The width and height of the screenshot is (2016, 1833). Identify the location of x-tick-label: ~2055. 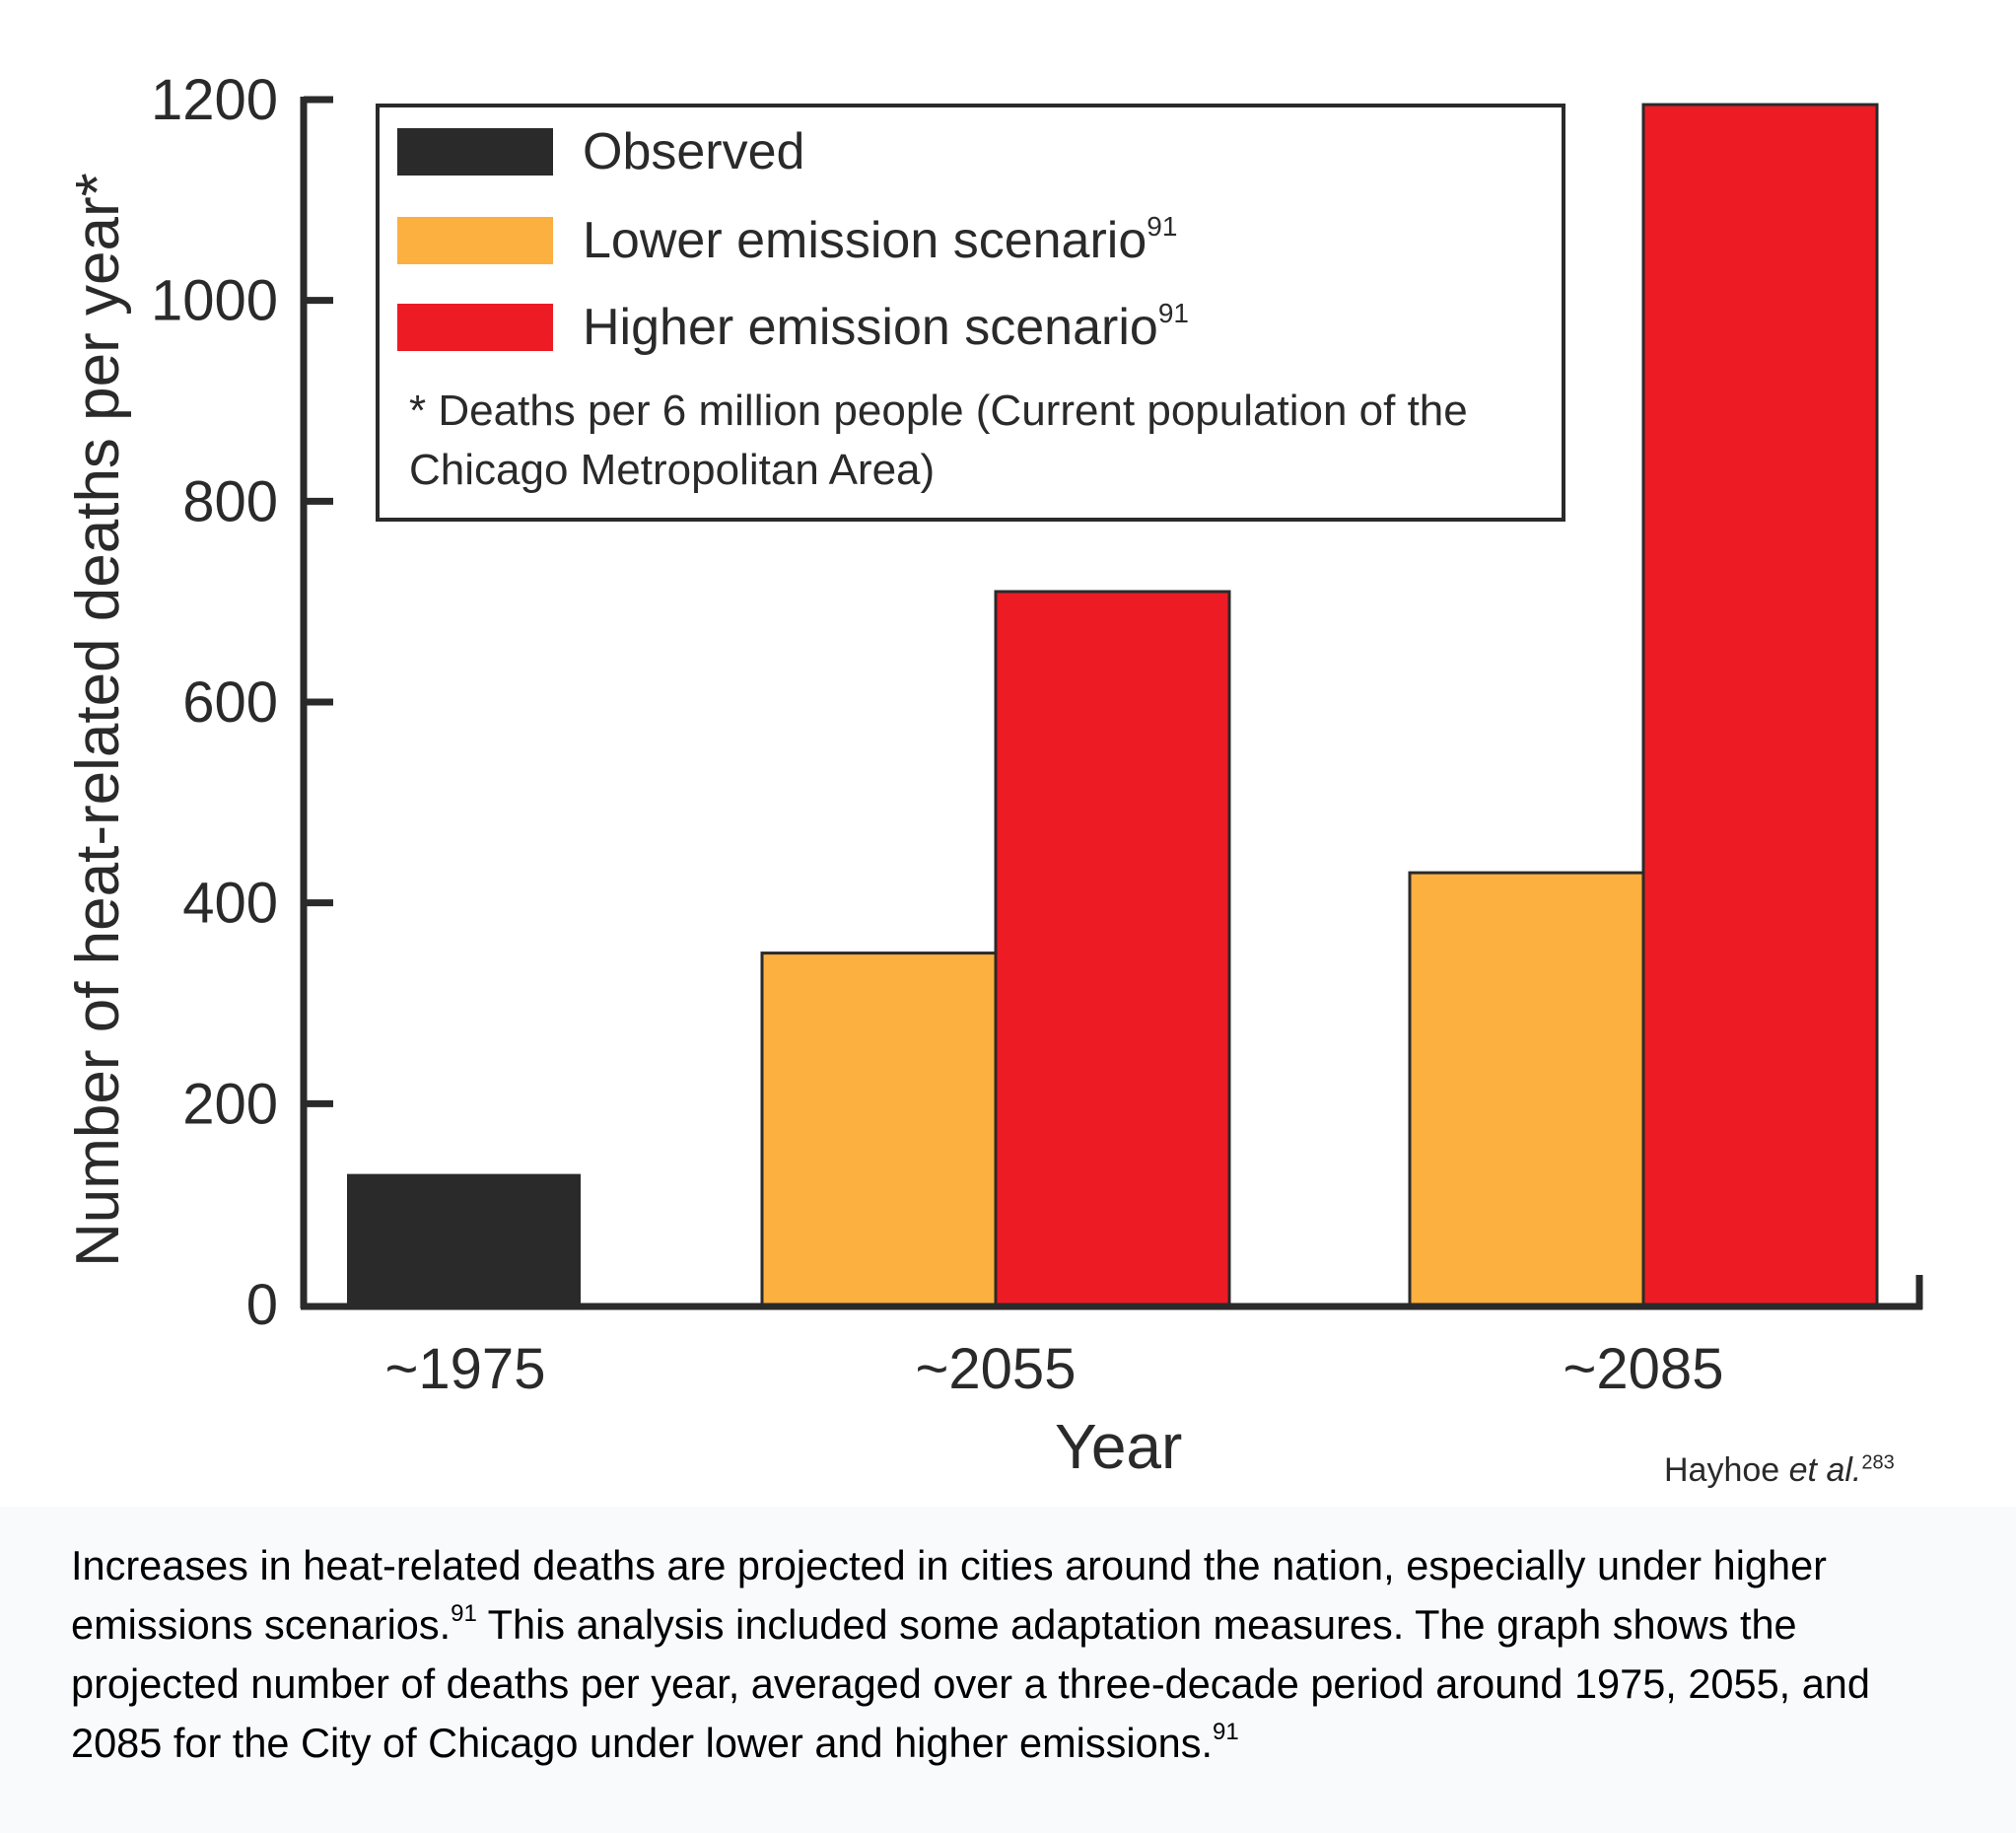
(996, 1369).